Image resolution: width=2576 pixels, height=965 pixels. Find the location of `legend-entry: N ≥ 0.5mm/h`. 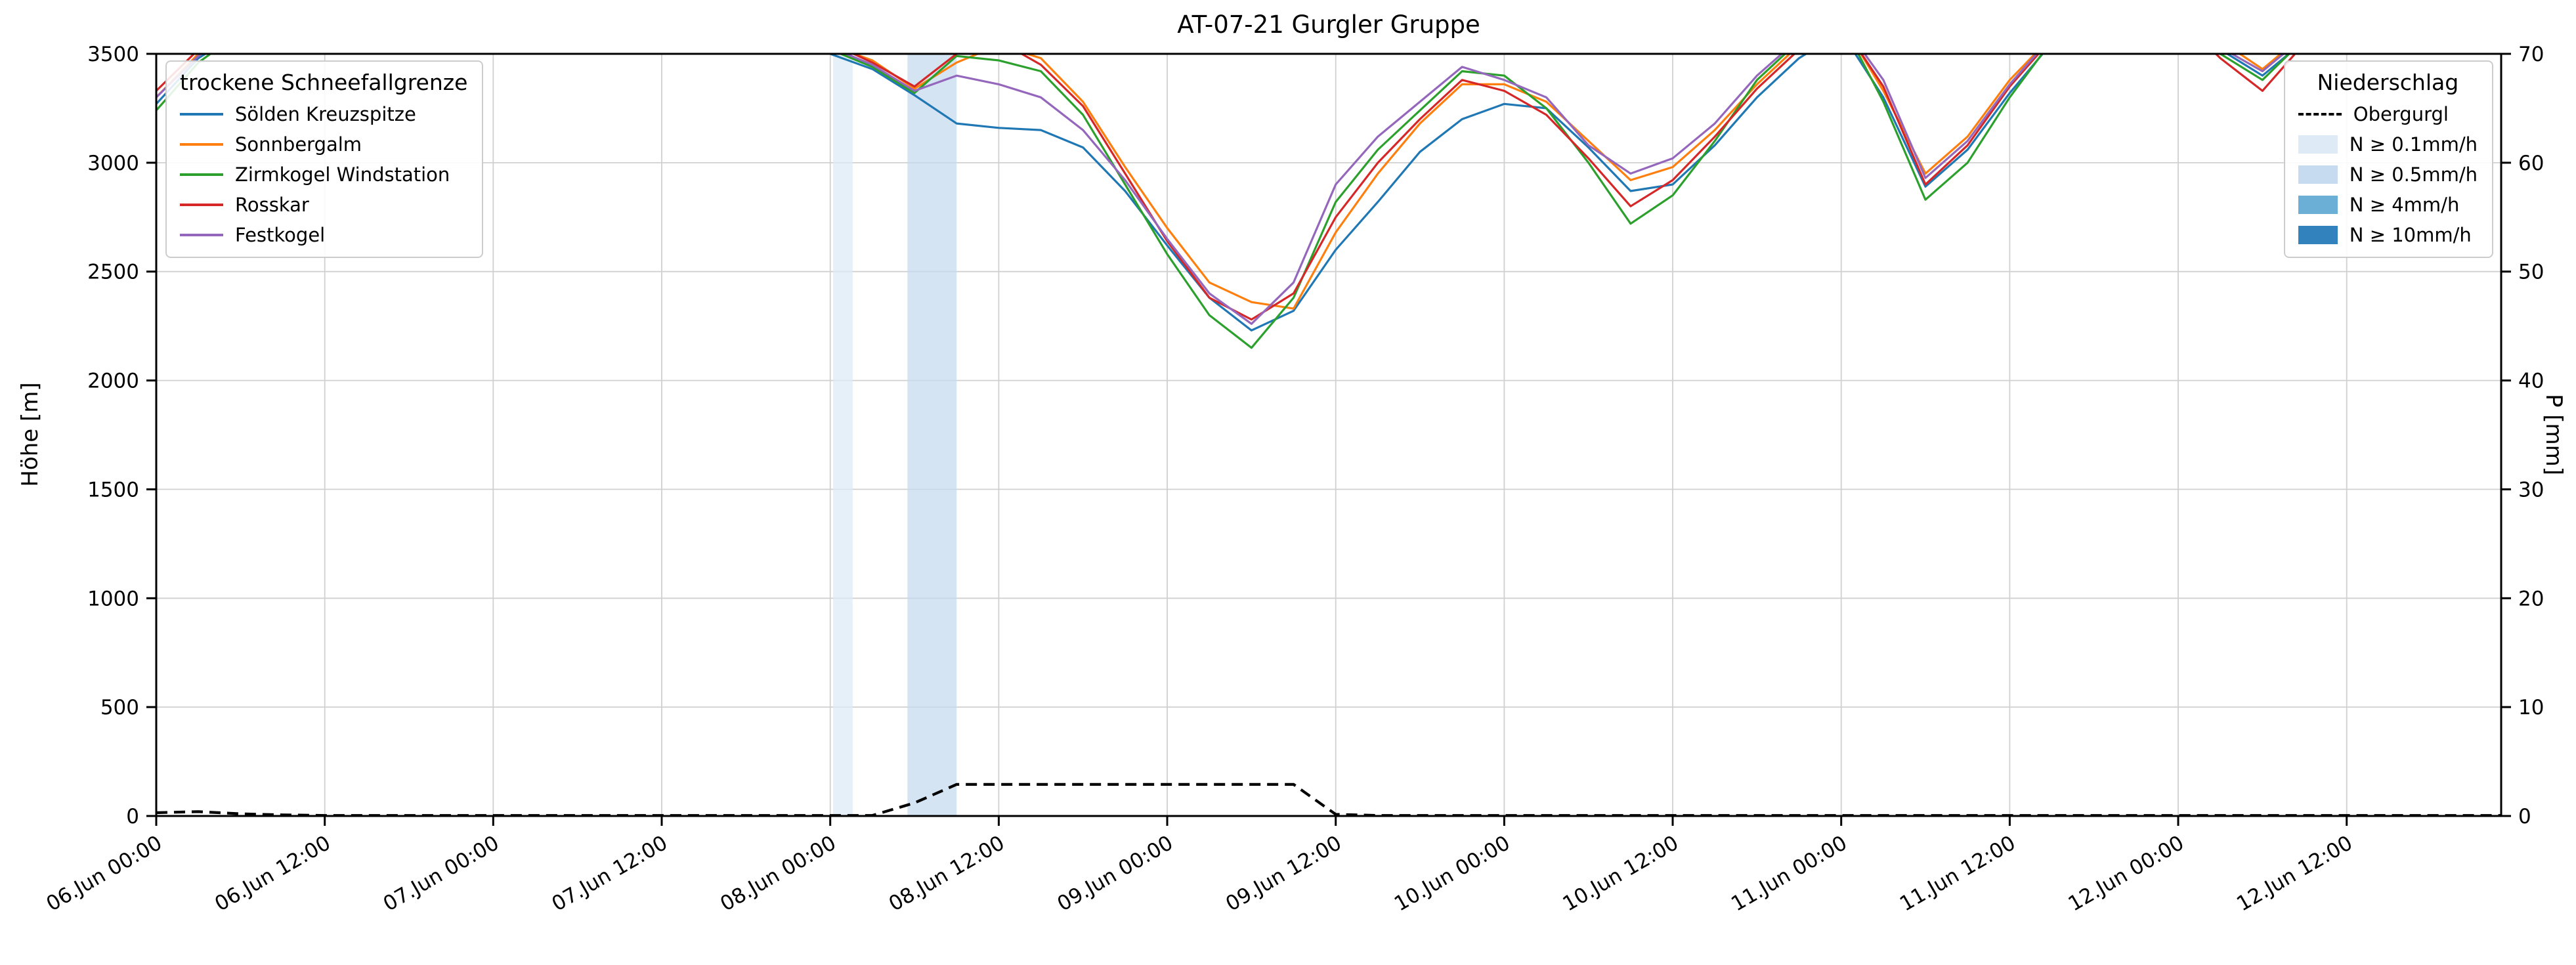

legend-entry: N ≥ 0.5mm/h is located at coordinates (2388, 174).